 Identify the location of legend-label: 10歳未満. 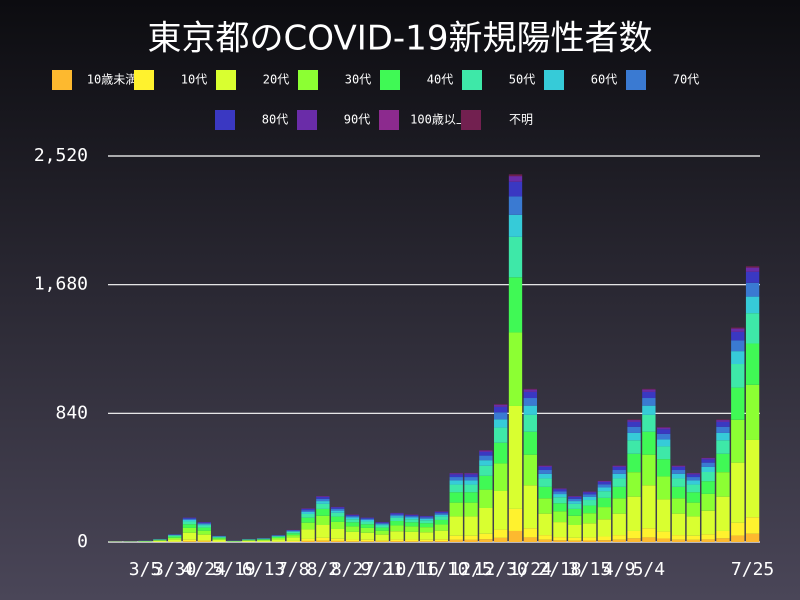
(112, 80).